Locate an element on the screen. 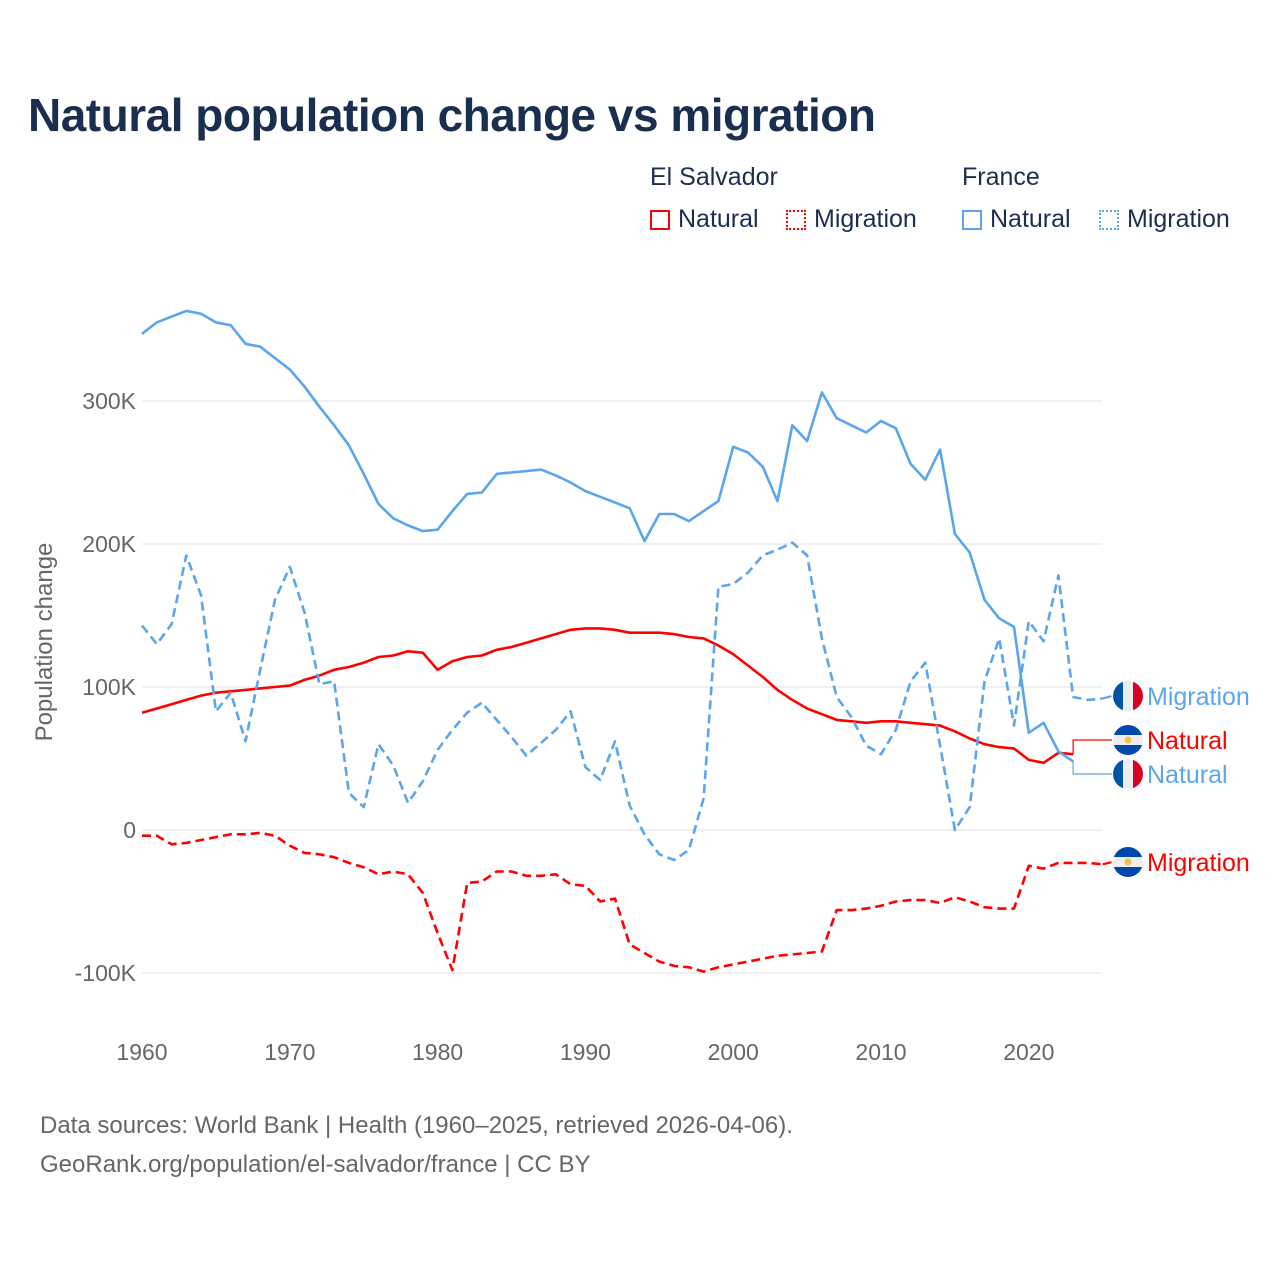 The width and height of the screenshot is (1280, 1280). legend-swatch-dotted-blue is located at coordinates (1109, 219).